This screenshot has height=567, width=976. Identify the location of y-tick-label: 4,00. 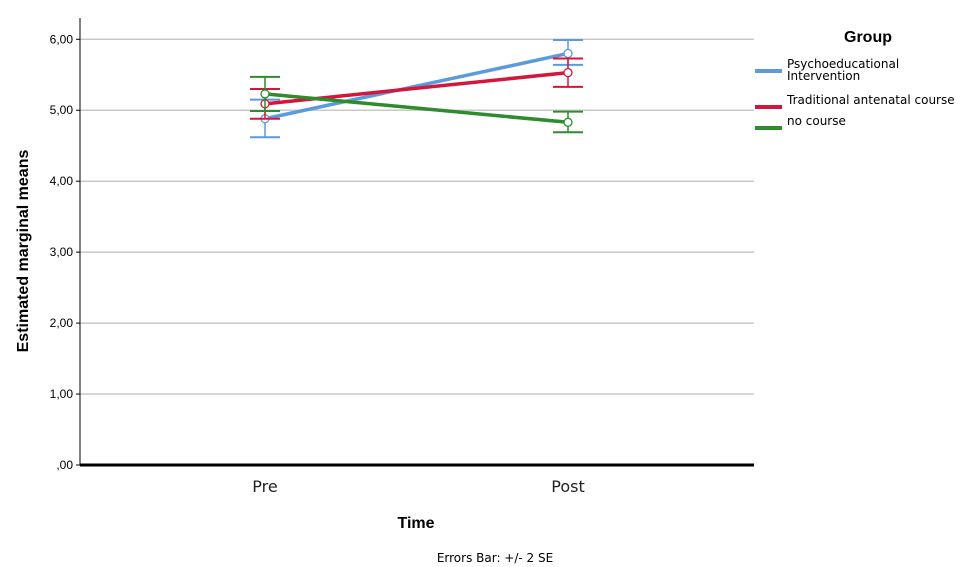
(62, 181).